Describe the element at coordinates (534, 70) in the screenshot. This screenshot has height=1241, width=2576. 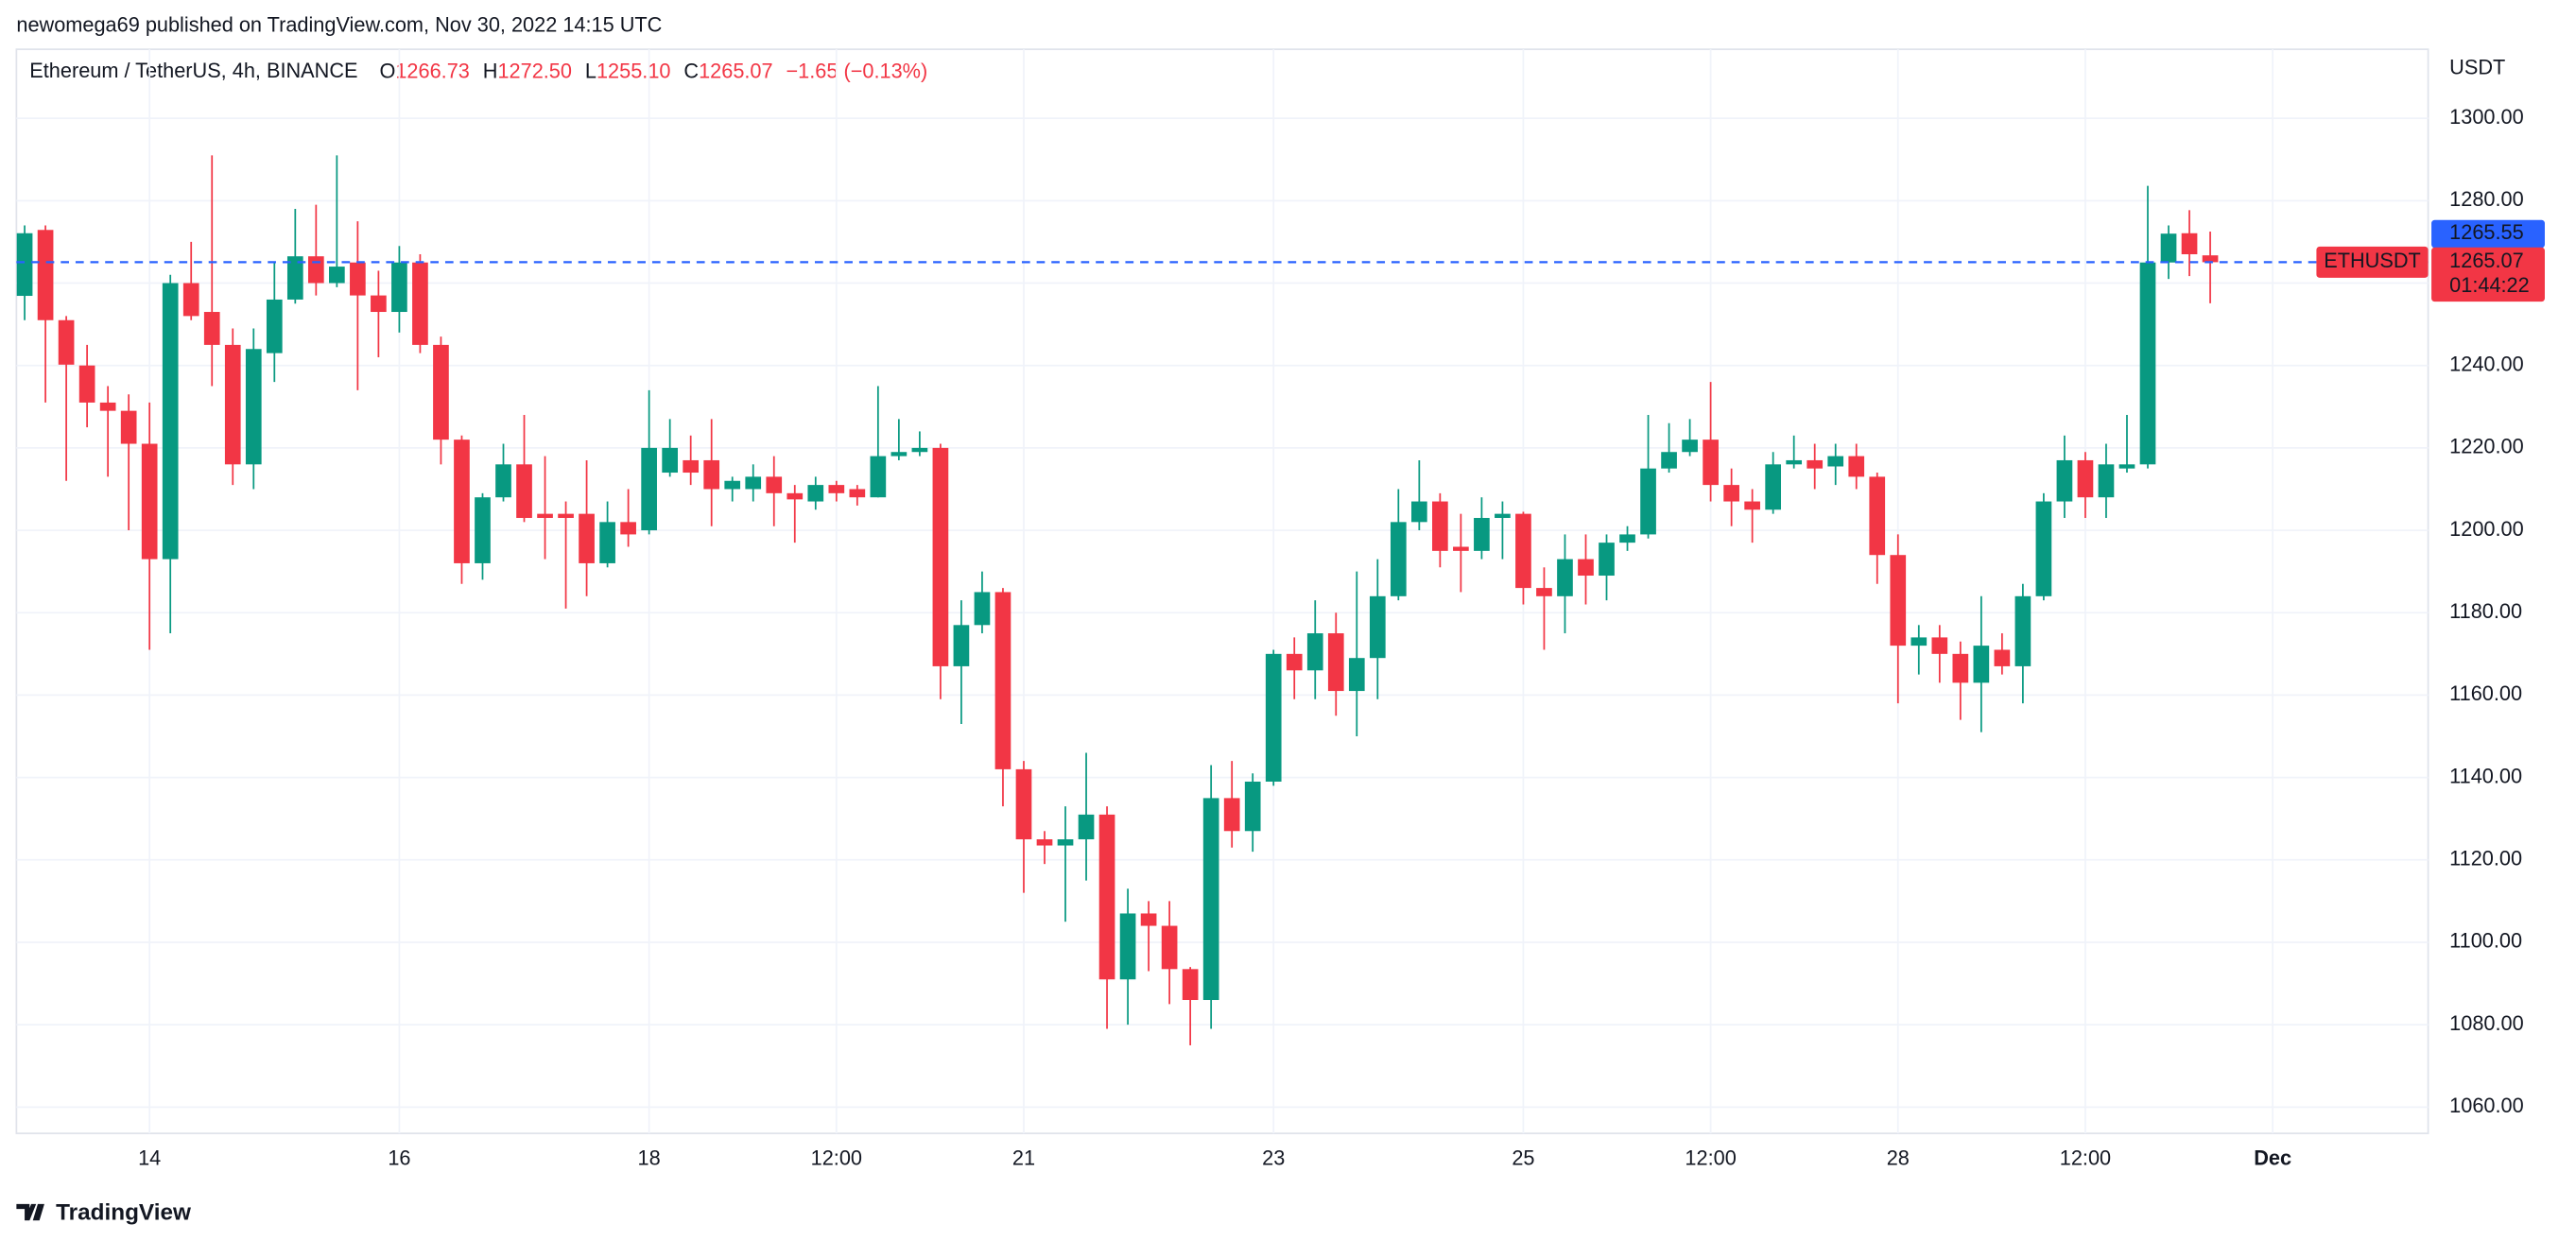
I see `ohlc-value: 1272.50` at that location.